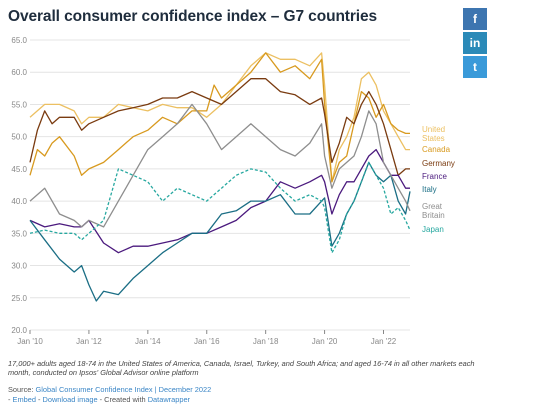 This screenshot has width=552, height=410. What do you see at coordinates (19, 169) in the screenshot?
I see `y-tick-label: 45.0` at bounding box center [19, 169].